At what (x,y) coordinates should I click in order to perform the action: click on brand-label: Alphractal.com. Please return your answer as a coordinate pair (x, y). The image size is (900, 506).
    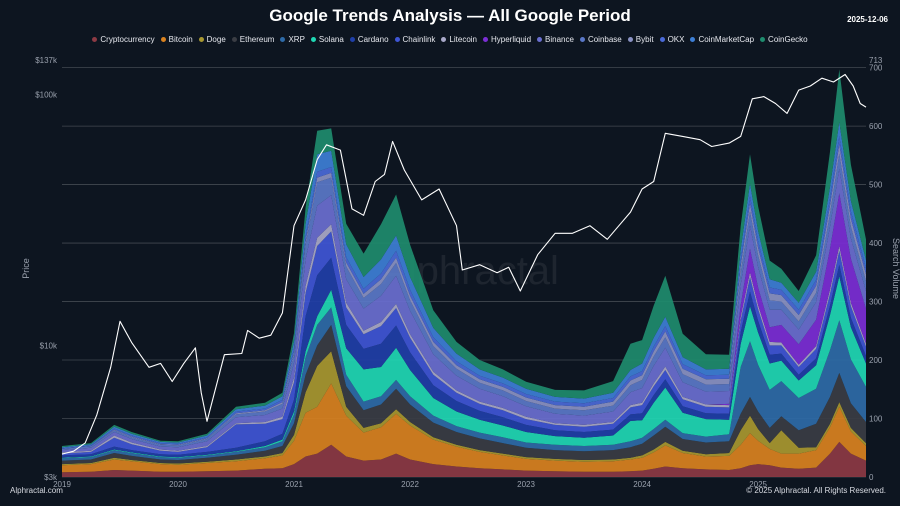
    Looking at the image, I should click on (36, 490).